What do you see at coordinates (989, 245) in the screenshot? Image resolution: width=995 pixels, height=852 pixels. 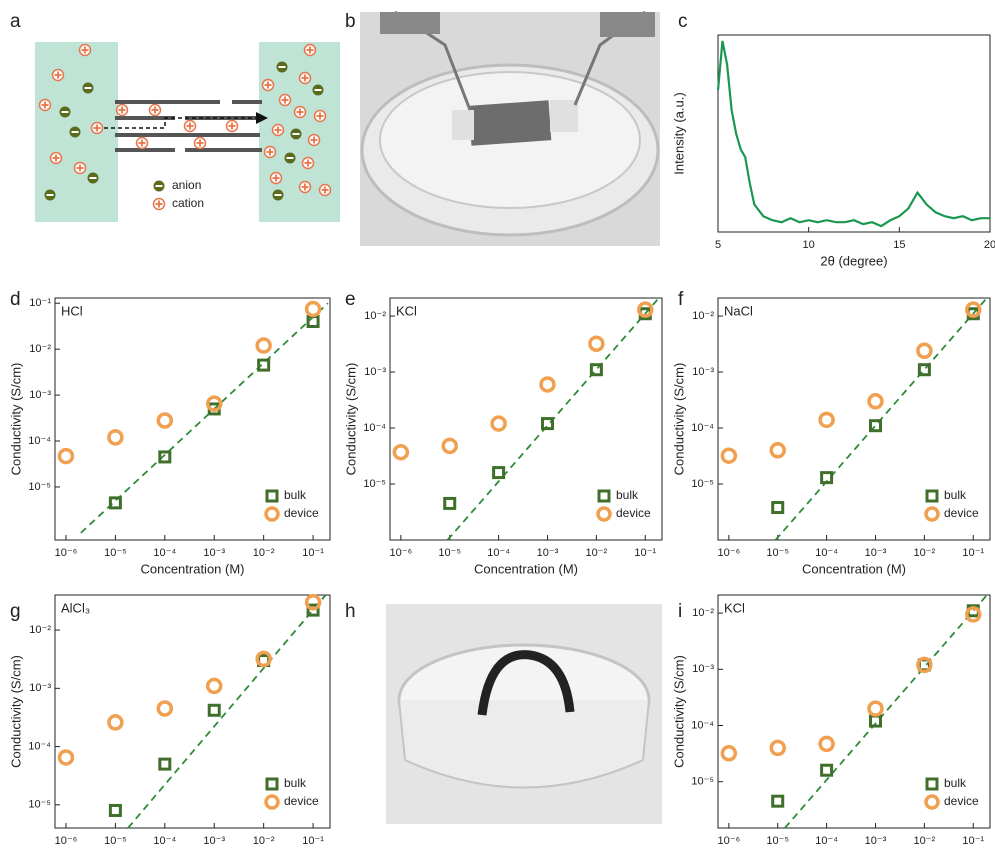 I see `x-tick-label: 20` at bounding box center [989, 245].